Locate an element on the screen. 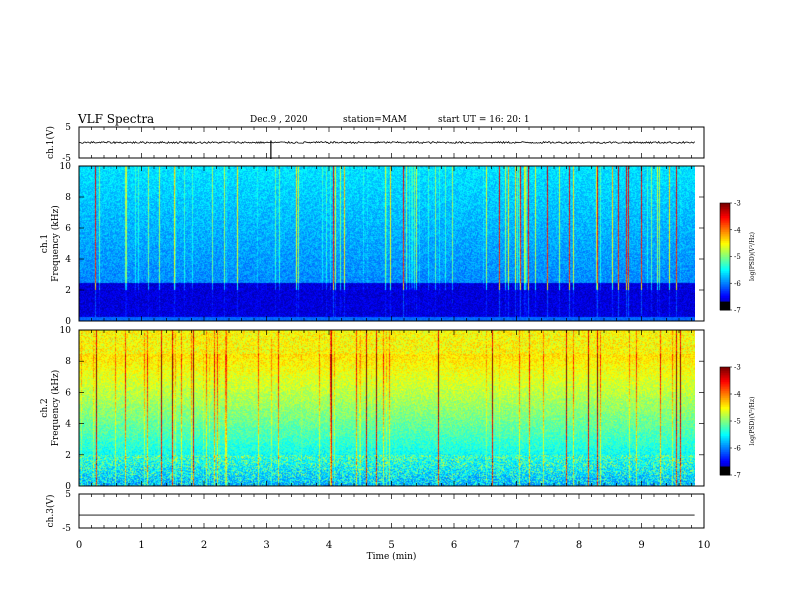  y-axis-label: ch.3(V) is located at coordinates (50, 511).